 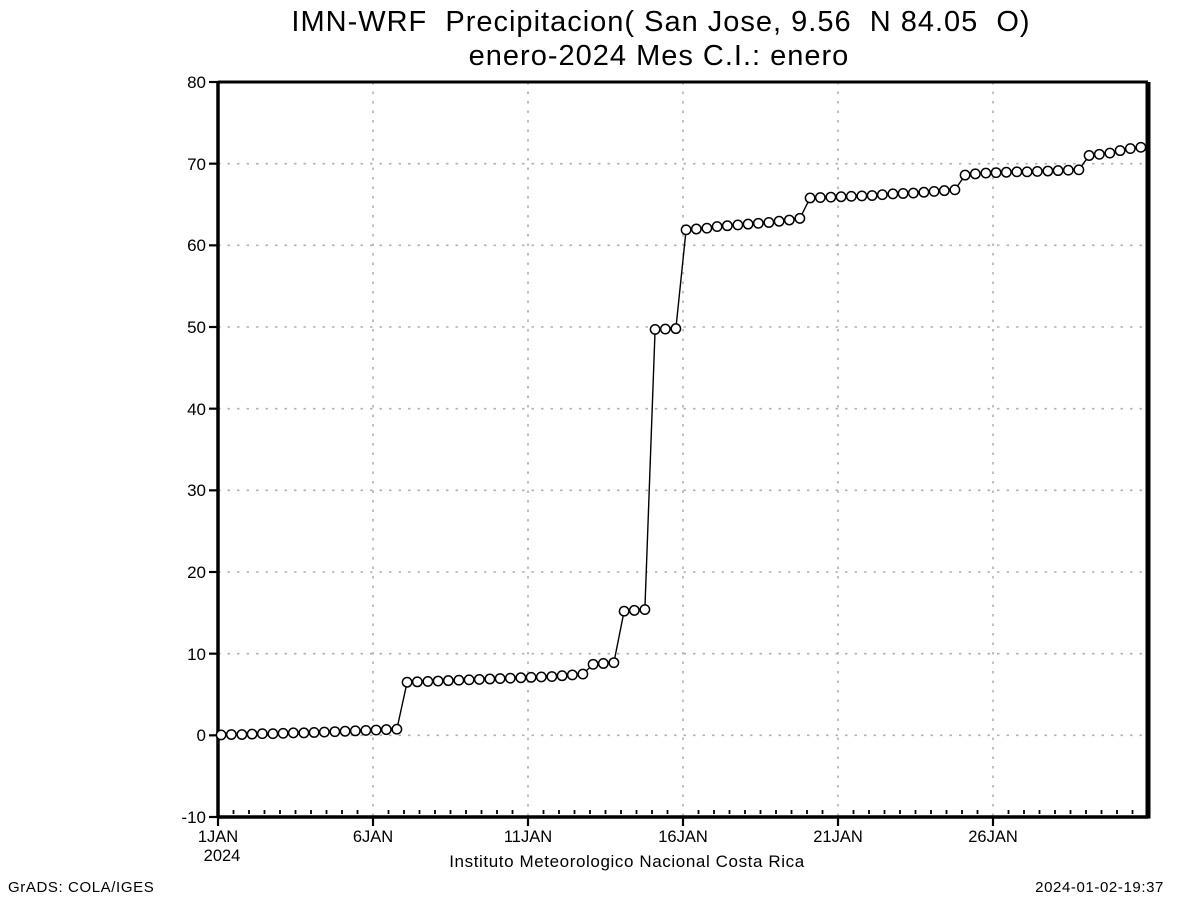 What do you see at coordinates (993, 837) in the screenshot?
I see `x-tick-label: 26JAN` at bounding box center [993, 837].